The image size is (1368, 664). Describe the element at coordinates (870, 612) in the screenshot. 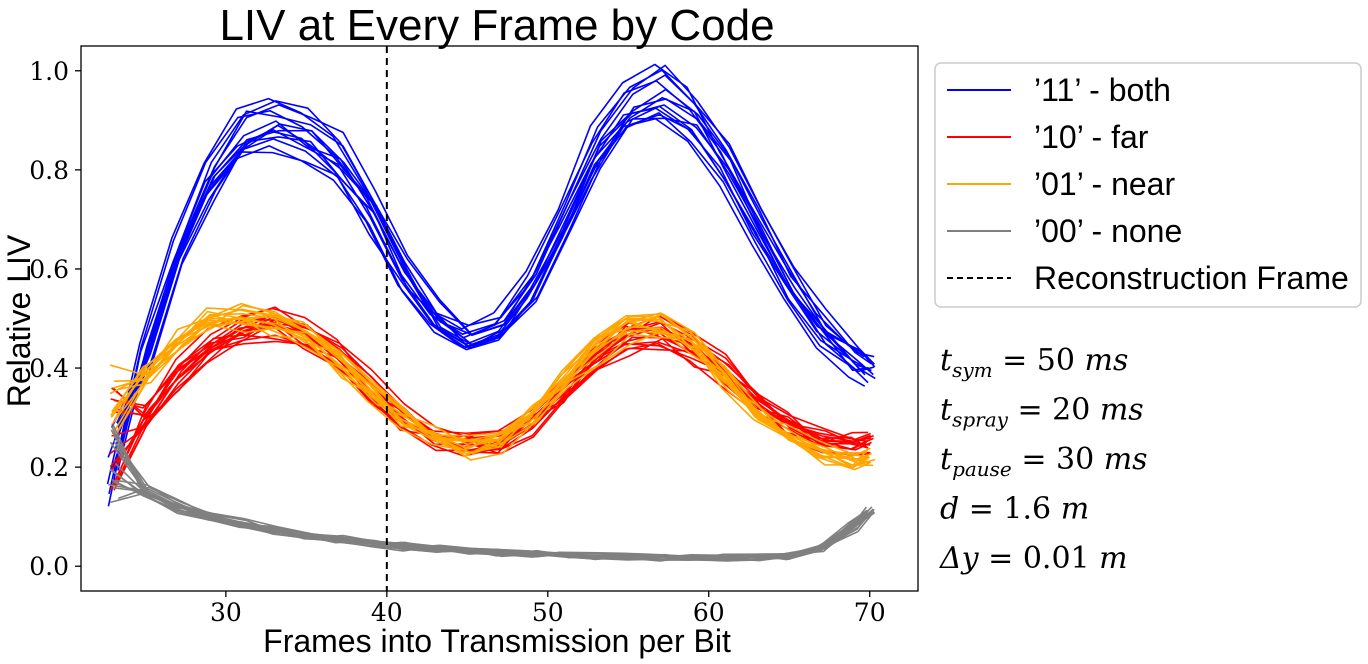

I see `x-tick-label: 70` at that location.